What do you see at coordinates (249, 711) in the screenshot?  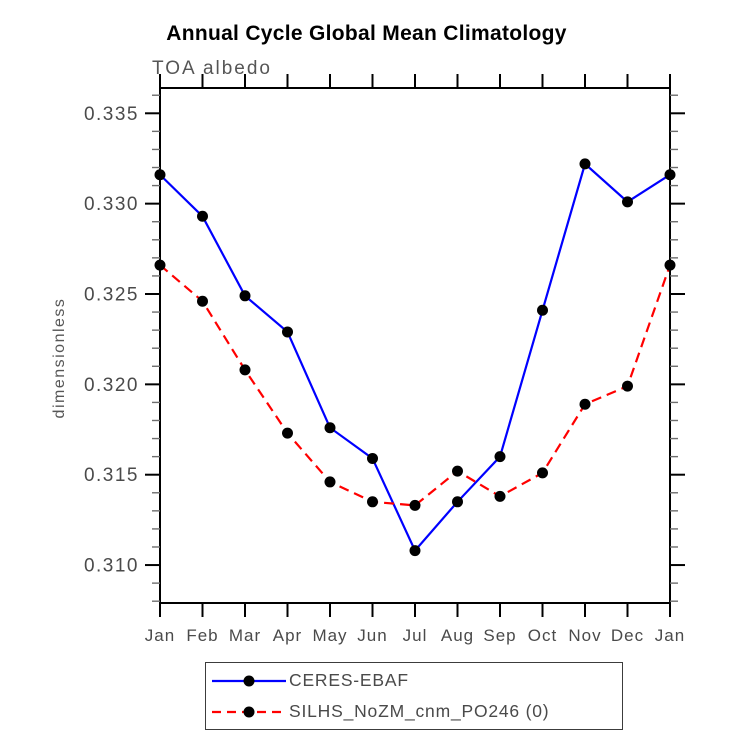 I see `legend-dashed-line-icon` at bounding box center [249, 711].